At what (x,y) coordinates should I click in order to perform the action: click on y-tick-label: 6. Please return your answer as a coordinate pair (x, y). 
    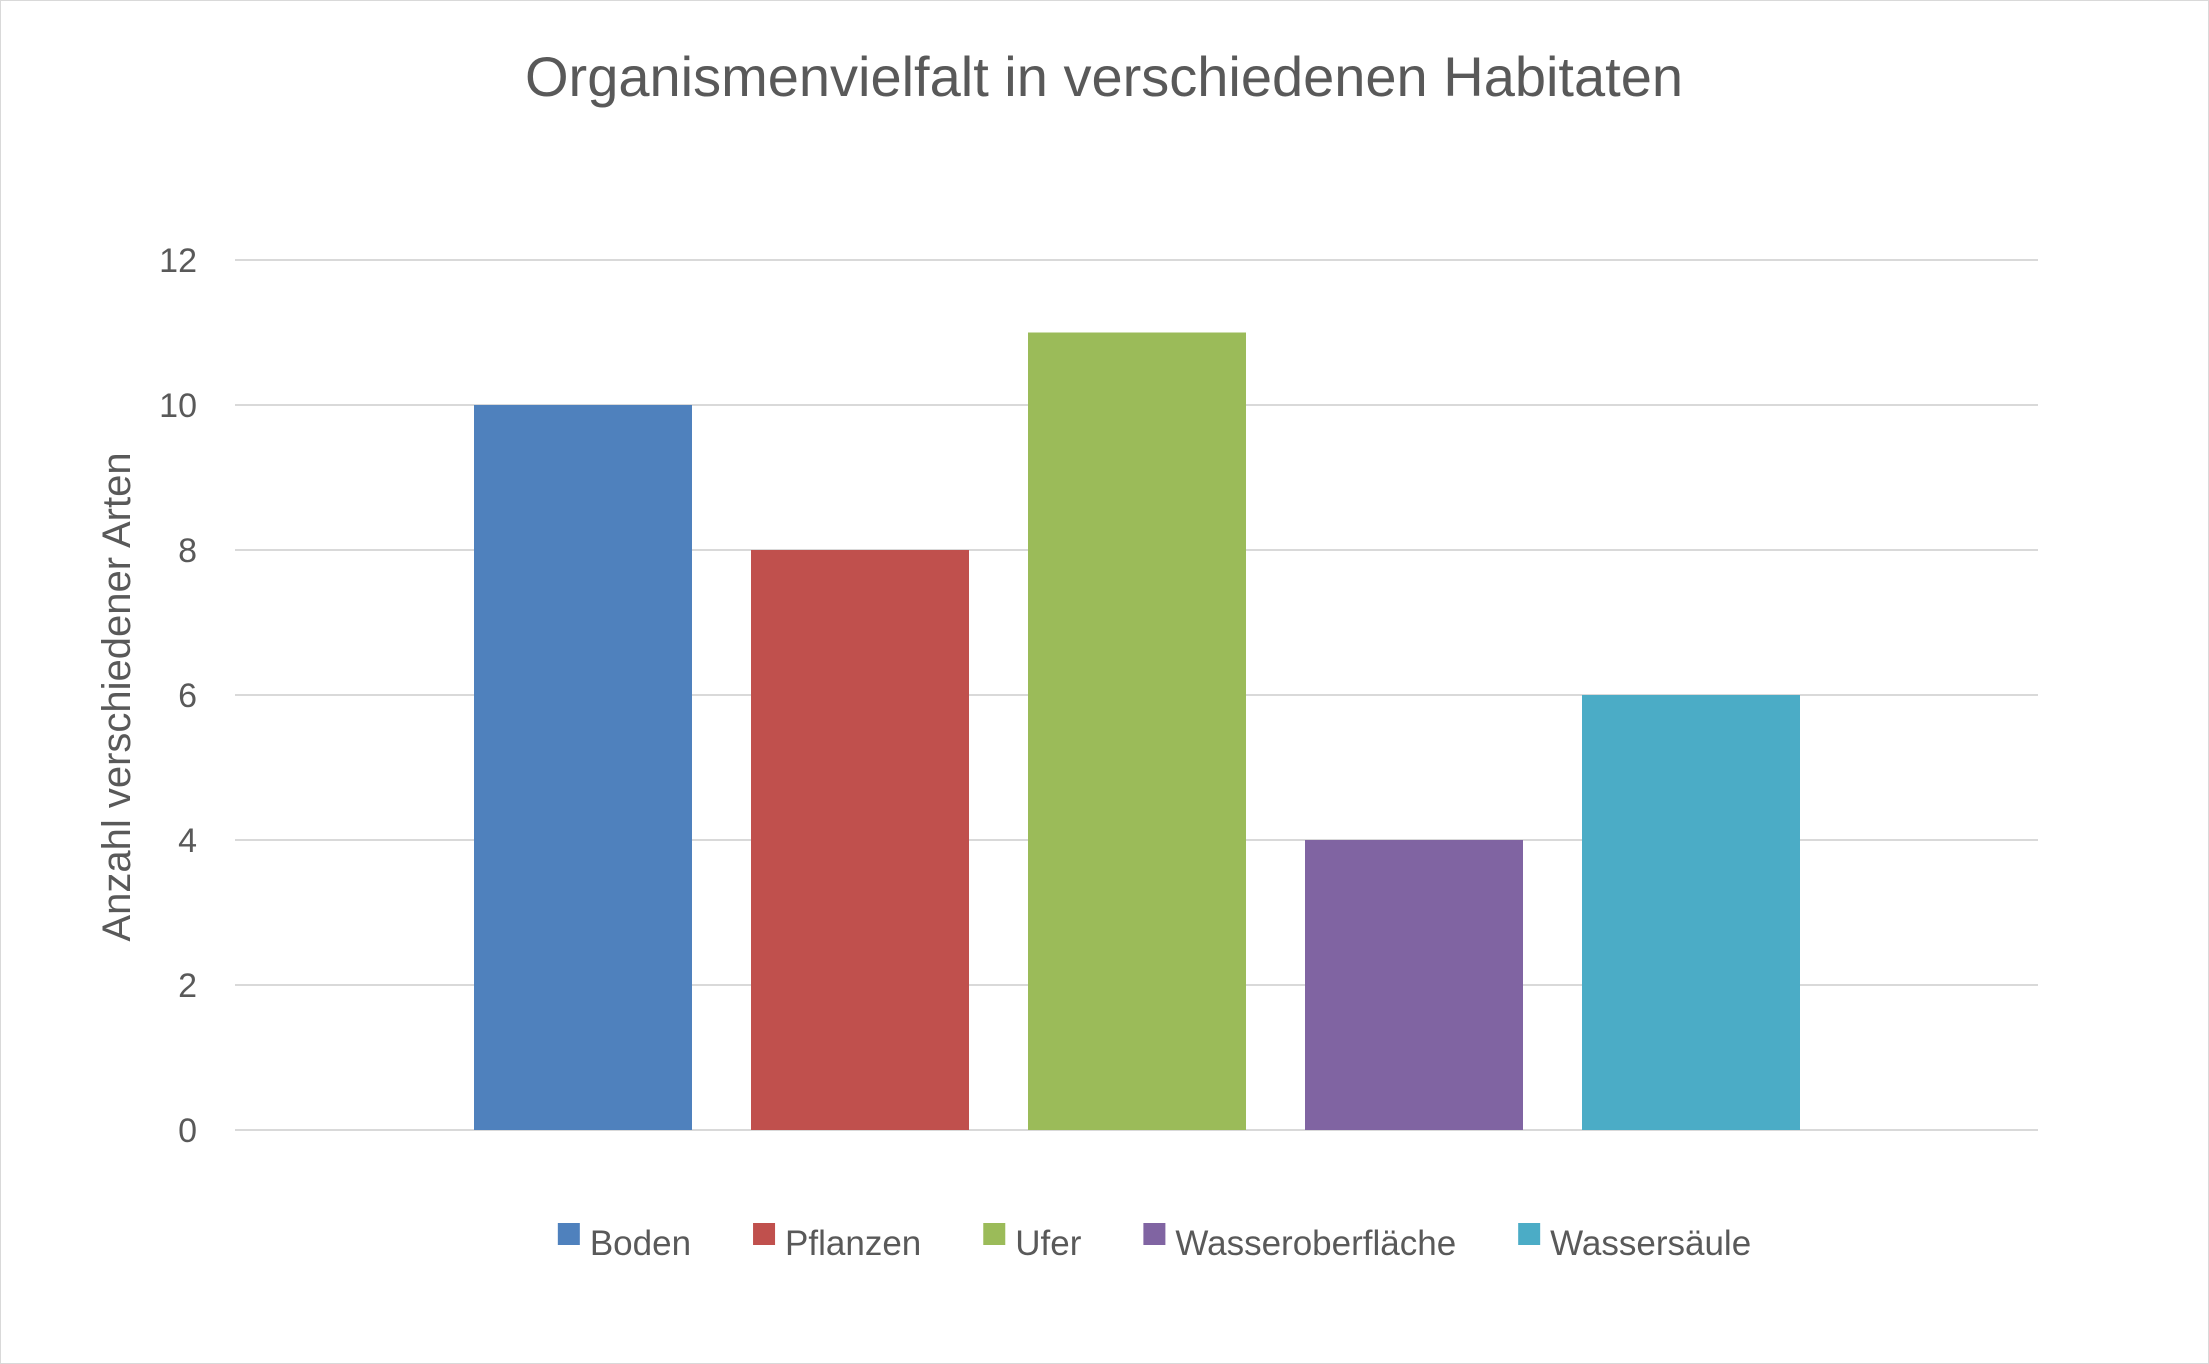
    Looking at the image, I should click on (187, 696).